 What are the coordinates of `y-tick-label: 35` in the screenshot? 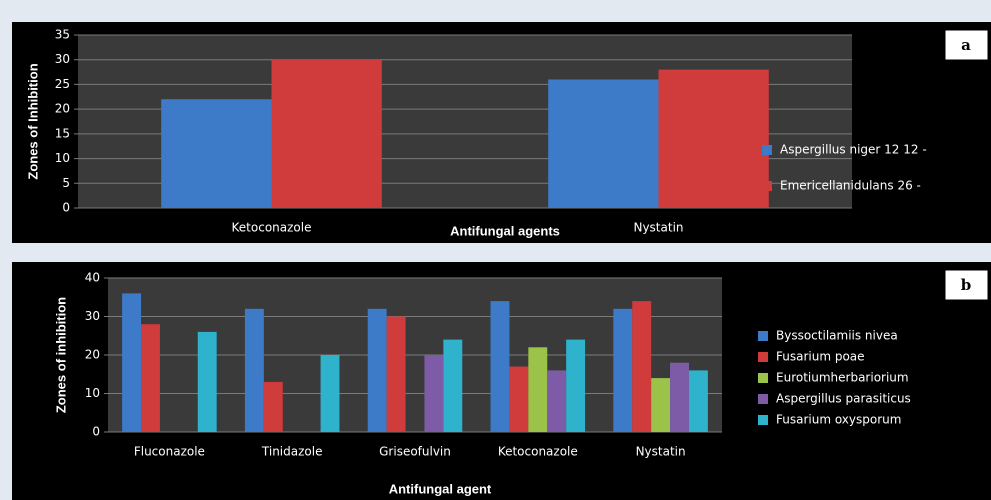 It's located at (62, 35).